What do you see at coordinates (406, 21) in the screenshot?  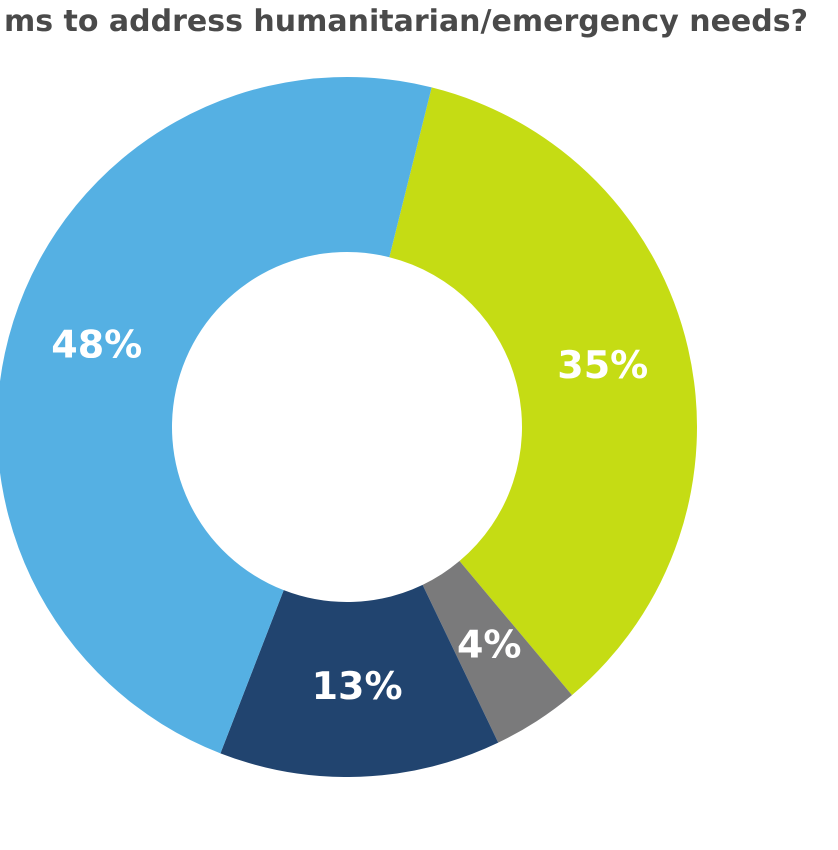 I see `chart-title: ms to address humanitarian/emergency needs?` at bounding box center [406, 21].